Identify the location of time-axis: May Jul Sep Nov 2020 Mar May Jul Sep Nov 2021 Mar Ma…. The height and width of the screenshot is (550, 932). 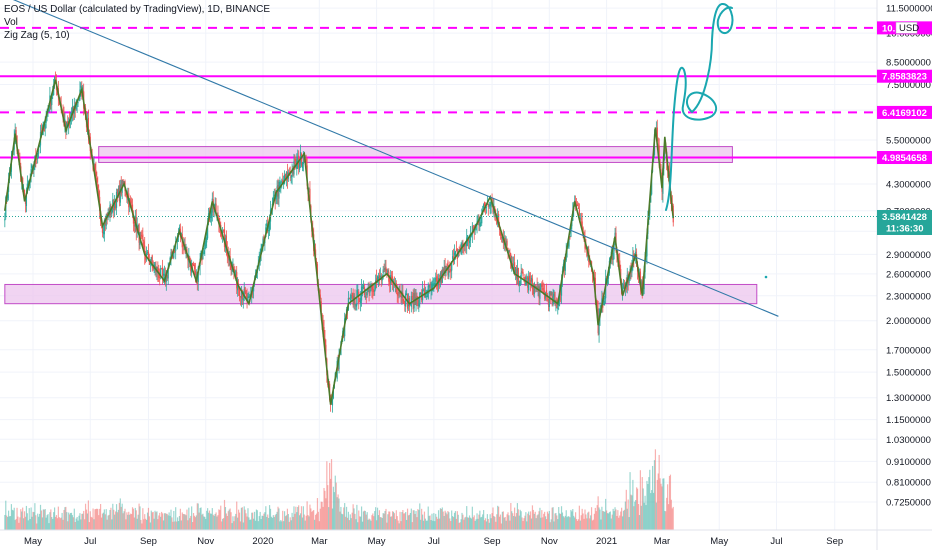
(433, 541).